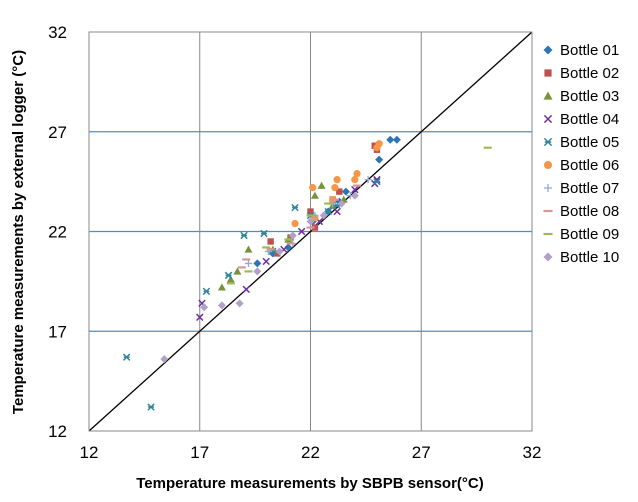 The height and width of the screenshot is (502, 638). I want to click on x-tick-label: 17, so click(199, 452).